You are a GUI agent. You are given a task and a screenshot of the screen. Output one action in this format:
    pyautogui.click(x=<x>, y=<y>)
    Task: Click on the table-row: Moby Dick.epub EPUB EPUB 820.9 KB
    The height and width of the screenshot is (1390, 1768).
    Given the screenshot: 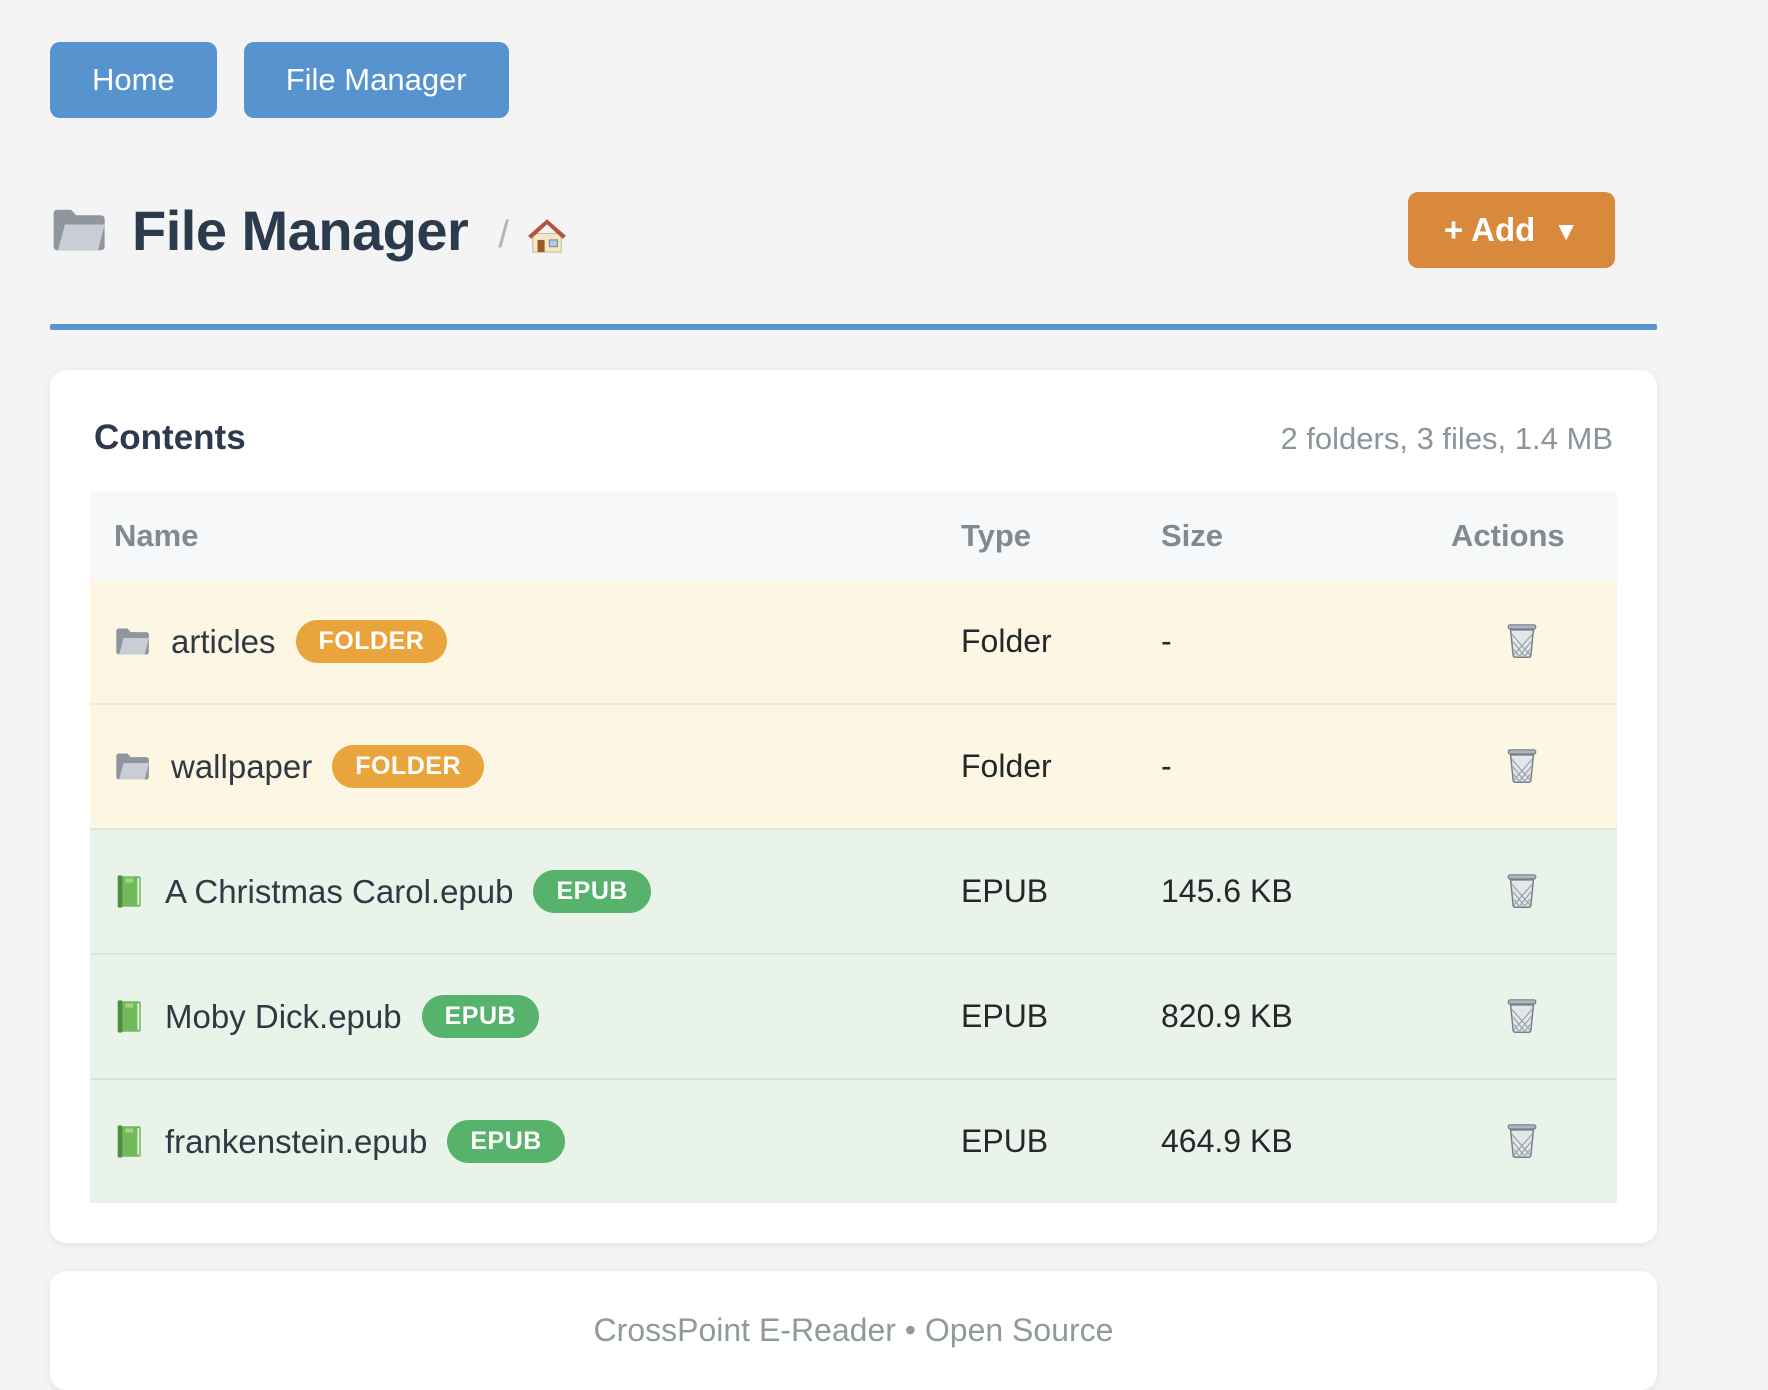 What is the action you would take?
    pyautogui.click(x=853, y=1016)
    